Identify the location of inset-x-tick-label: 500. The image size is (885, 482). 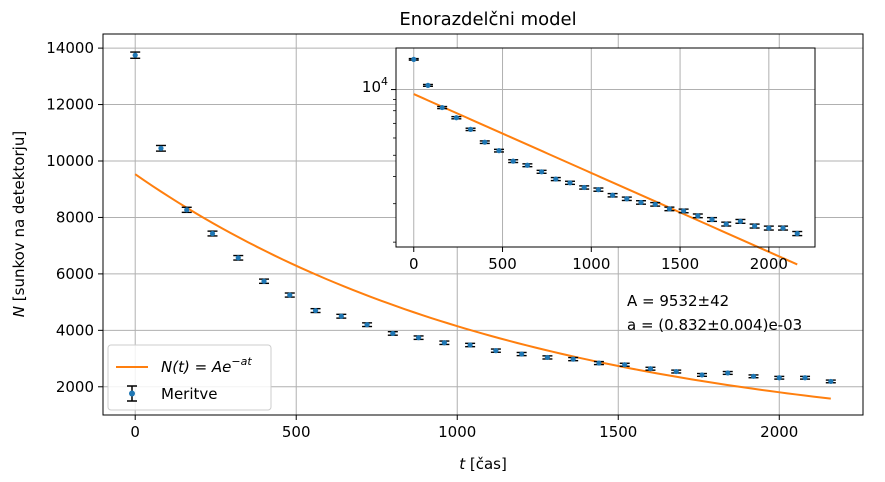
(502, 264).